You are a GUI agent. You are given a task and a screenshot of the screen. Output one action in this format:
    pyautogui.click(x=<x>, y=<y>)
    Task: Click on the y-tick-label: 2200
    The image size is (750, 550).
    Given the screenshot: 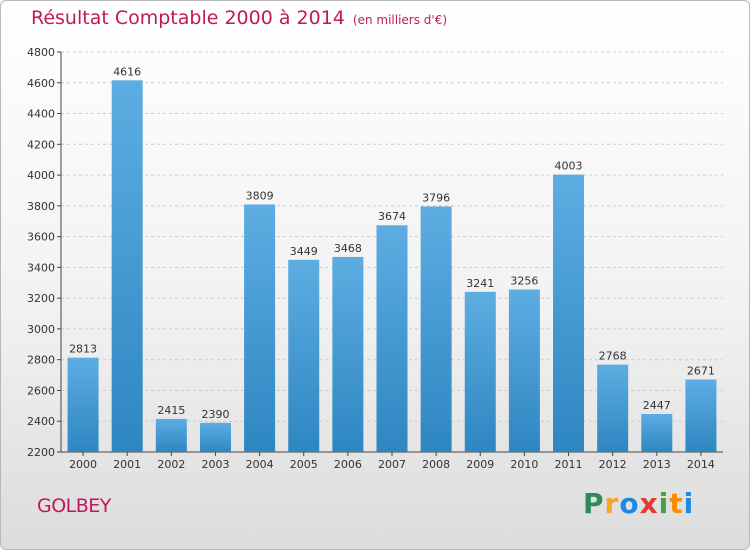 What is the action you would take?
    pyautogui.click(x=41, y=452)
    